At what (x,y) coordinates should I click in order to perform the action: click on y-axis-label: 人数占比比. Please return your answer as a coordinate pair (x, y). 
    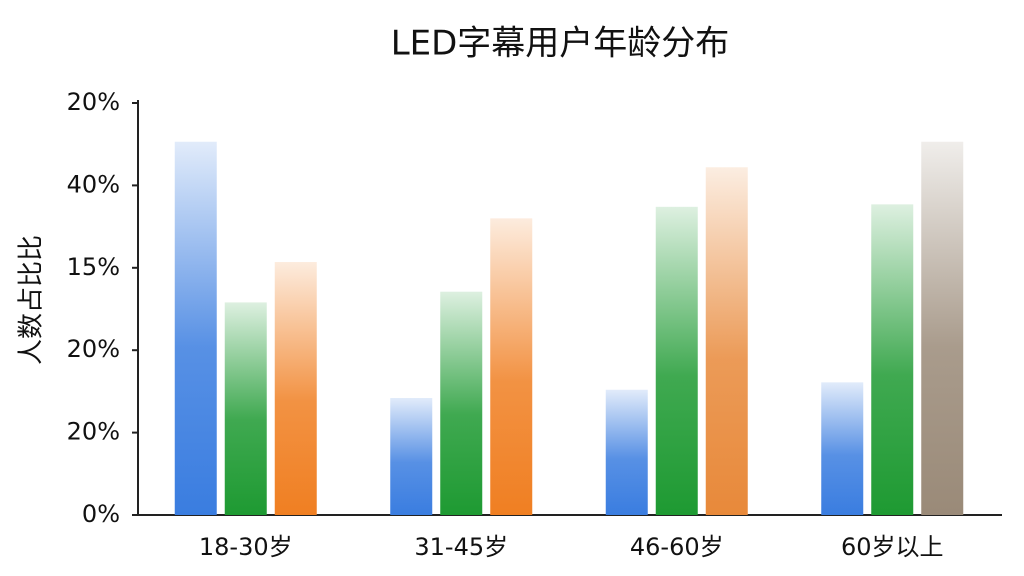
    Looking at the image, I should click on (32, 300).